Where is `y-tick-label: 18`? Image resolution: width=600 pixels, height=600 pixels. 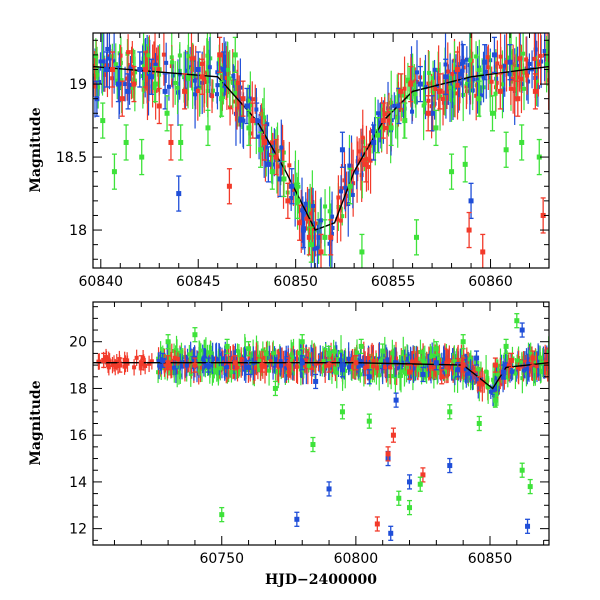 y-tick-label: 18 is located at coordinates (78, 389).